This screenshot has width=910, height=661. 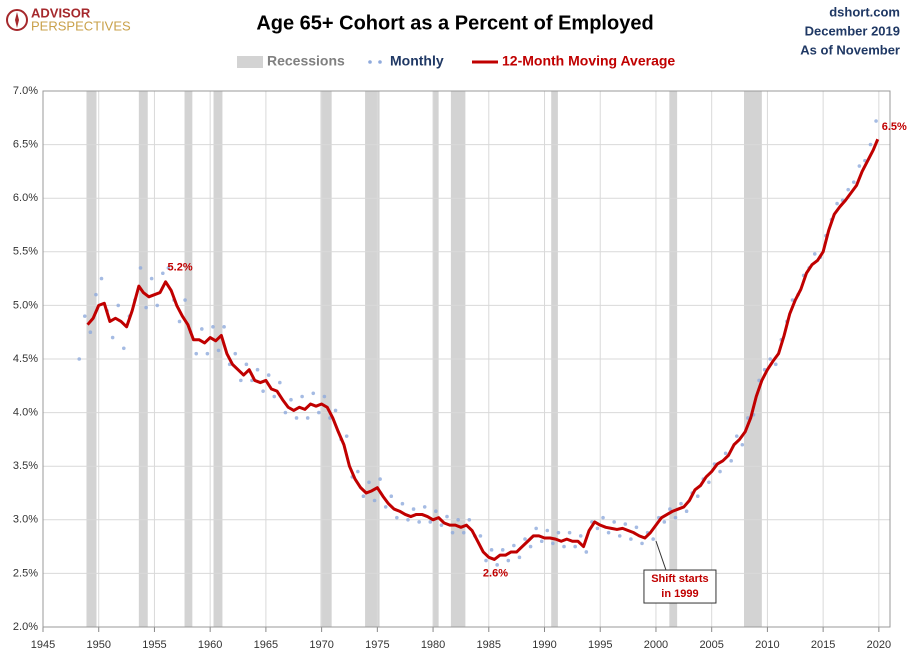 I want to click on y-tick-label: 5.5%, so click(x=25, y=252).